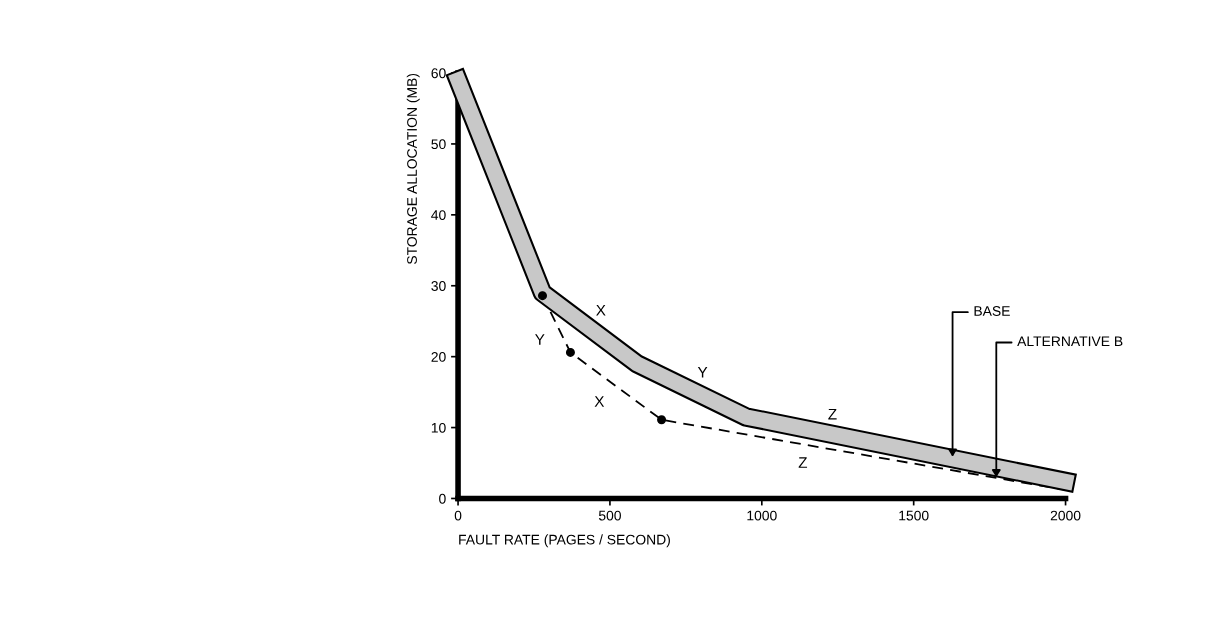 This screenshot has width=1215, height=635. What do you see at coordinates (413, 169) in the screenshot?
I see `y-axis-title: STORAGE ALLOCATION (MB)` at bounding box center [413, 169].